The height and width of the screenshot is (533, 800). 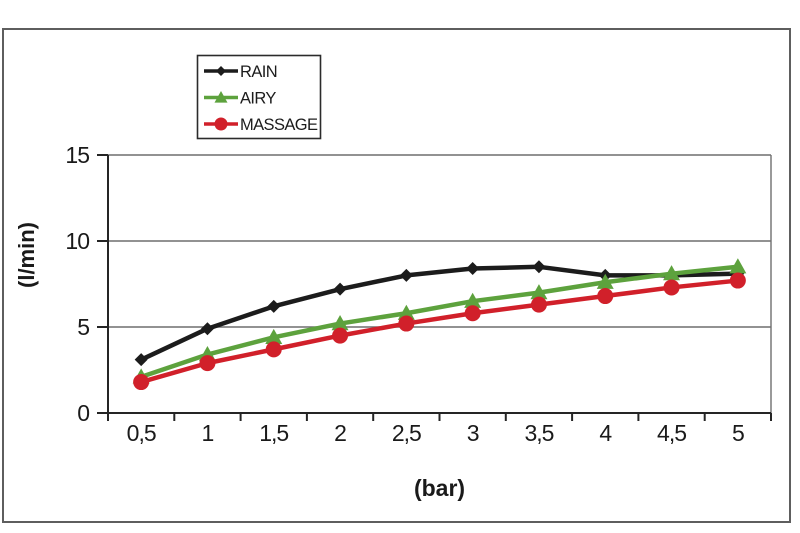 What do you see at coordinates (671, 433) in the screenshot?
I see `x-tick-label: 4,5` at bounding box center [671, 433].